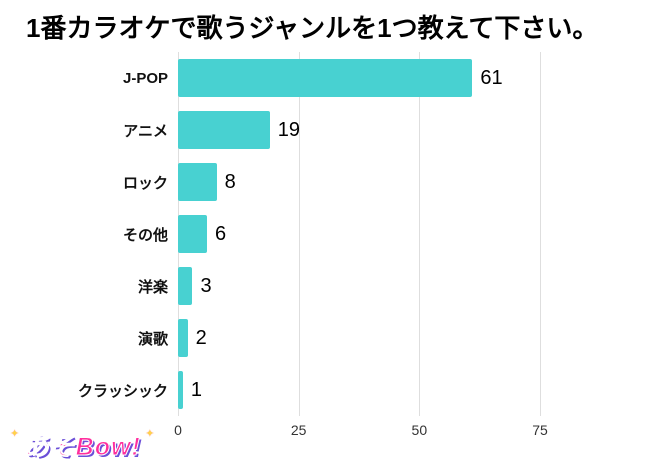 The height and width of the screenshot is (469, 650). Describe the element at coordinates (220, 233) in the screenshot. I see `value-label: 6` at that location.